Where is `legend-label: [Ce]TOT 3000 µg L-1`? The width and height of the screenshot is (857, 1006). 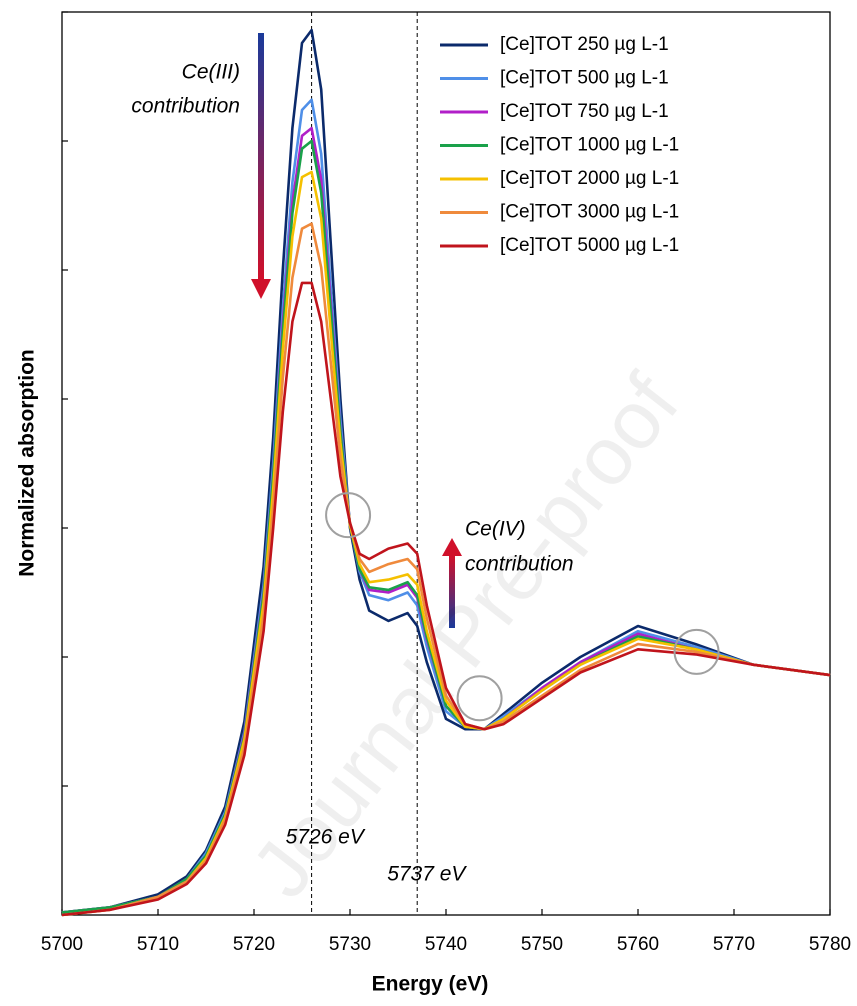 legend-label: [Ce]TOT 3000 µg L-1 is located at coordinates (589, 212).